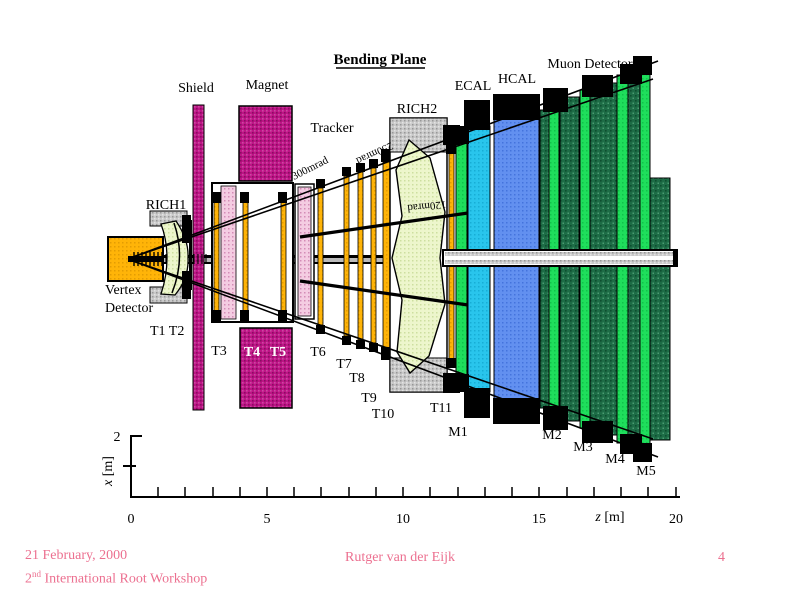  I want to click on page-title: Bending Plane, so click(380, 60).